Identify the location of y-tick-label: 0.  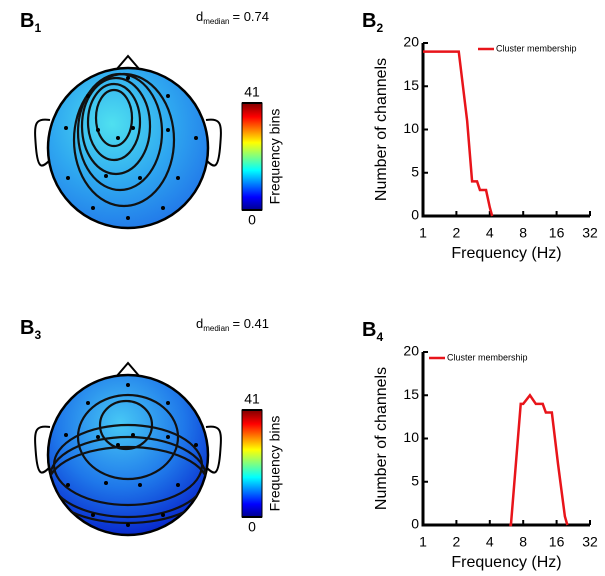
(415, 215).